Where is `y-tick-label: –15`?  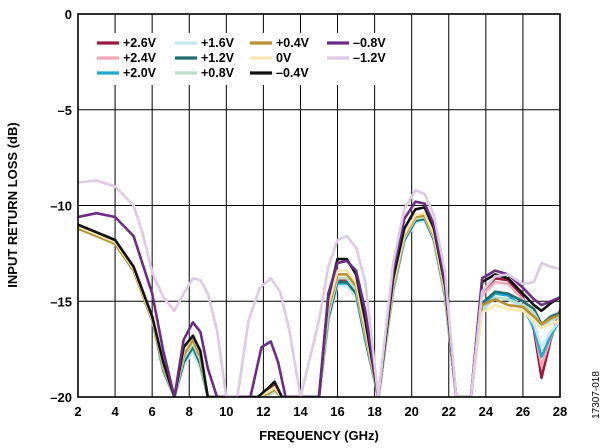
y-tick-label: –15 is located at coordinates (61, 301).